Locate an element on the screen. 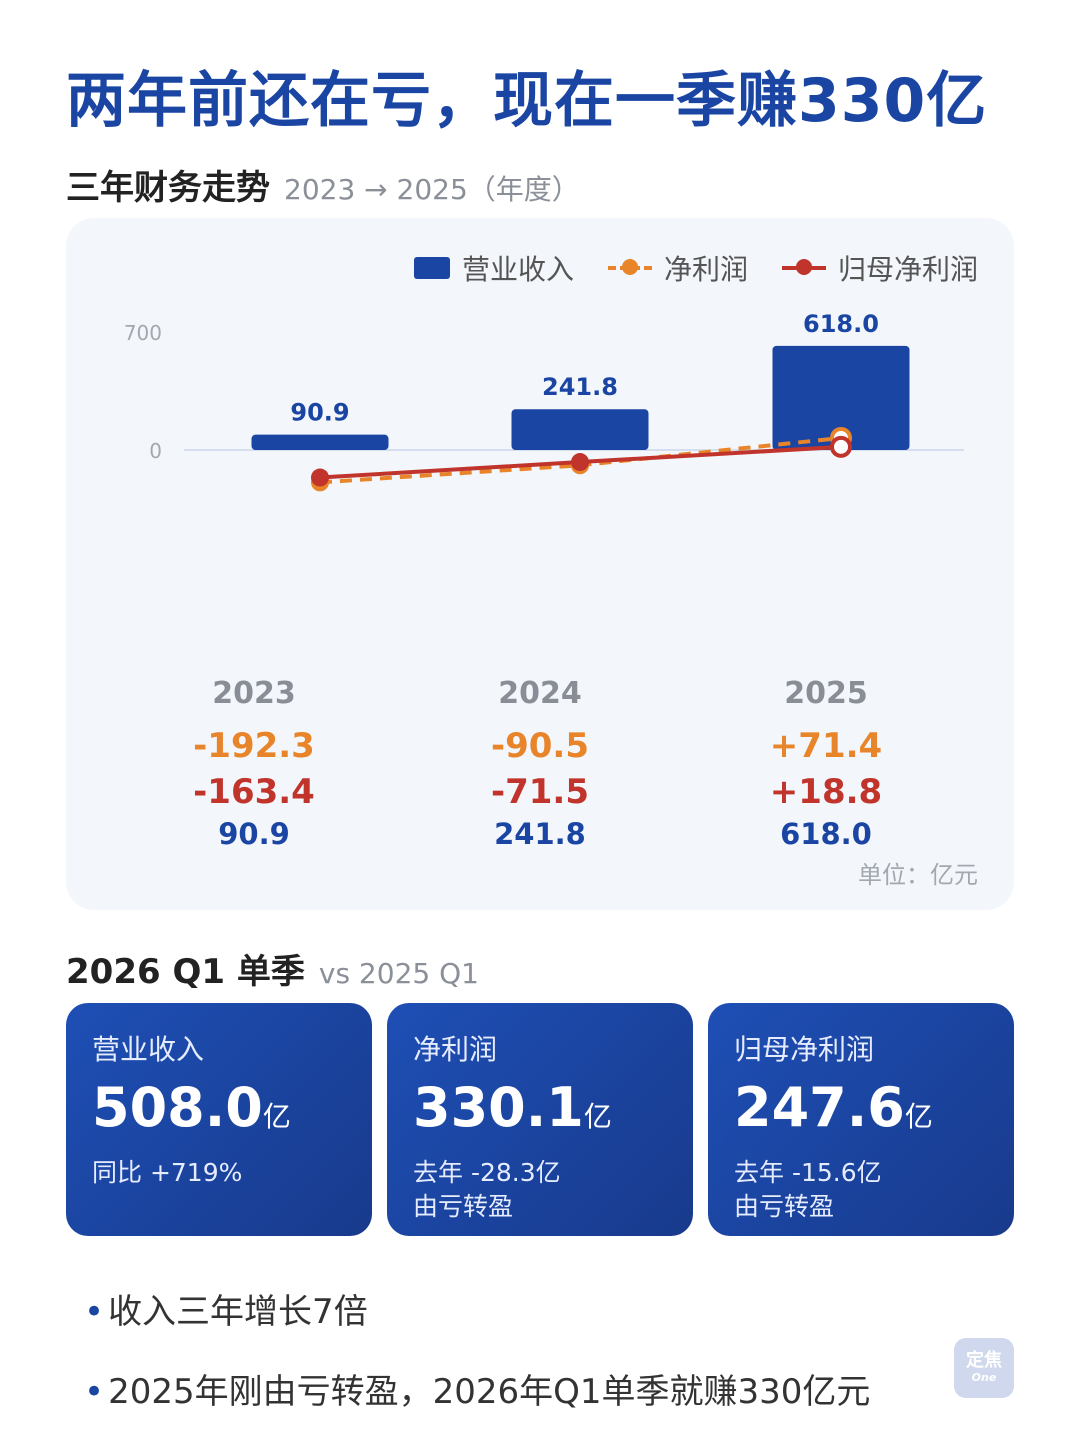  quarter-card-net-profit: 净利润 330.1亿 去年 -28.3亿 由亏转盈 is located at coordinates (540, 1119).